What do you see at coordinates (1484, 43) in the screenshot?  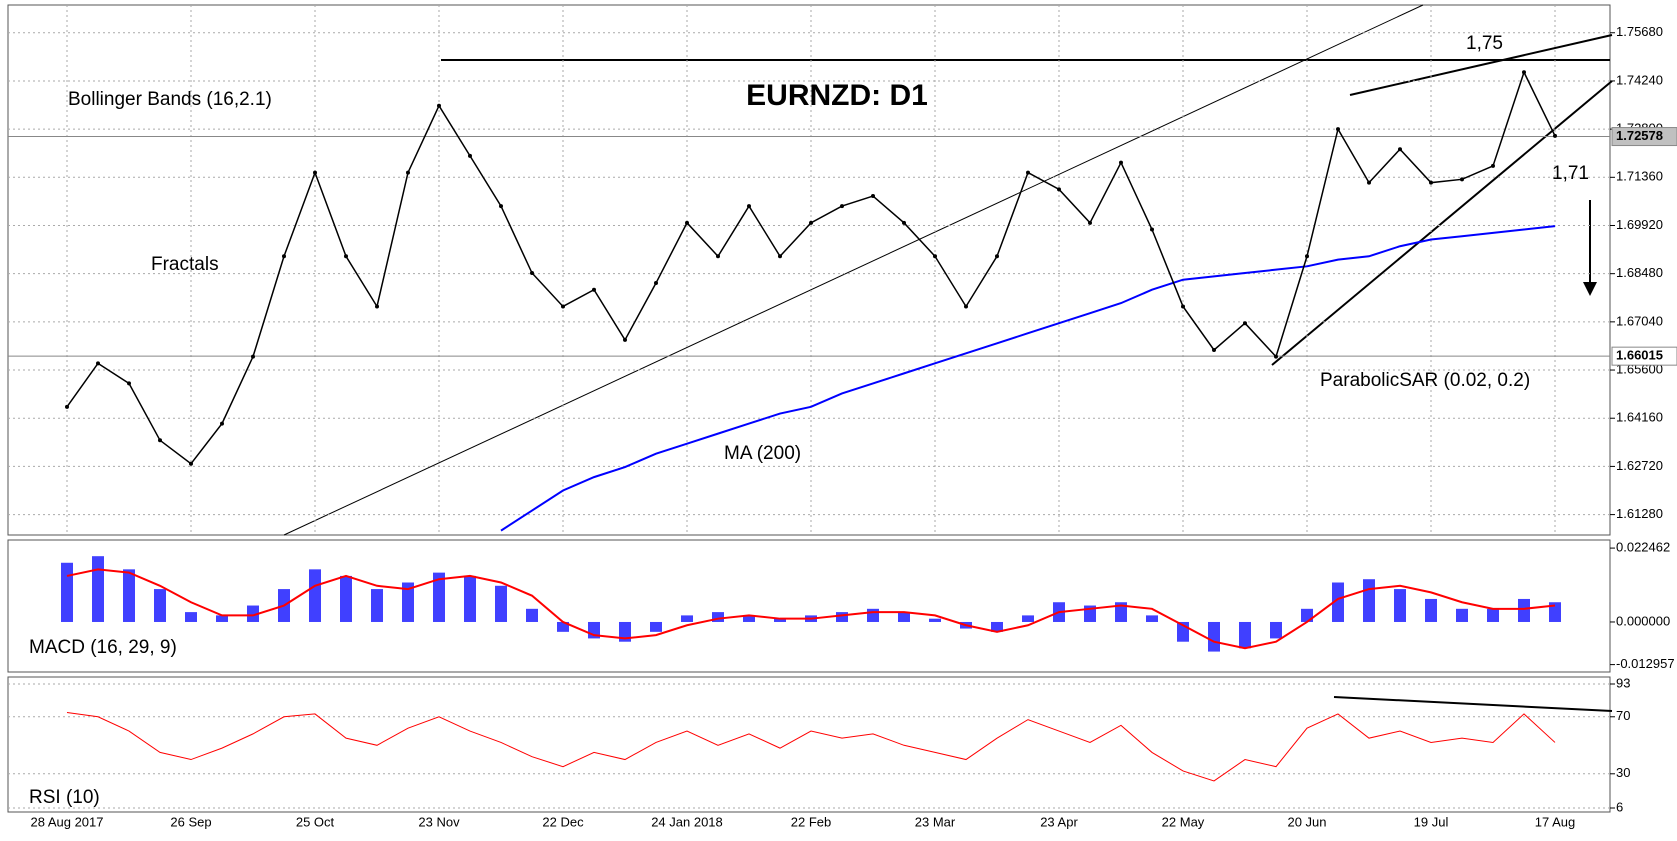 I see `annotation: 1,75` at bounding box center [1484, 43].